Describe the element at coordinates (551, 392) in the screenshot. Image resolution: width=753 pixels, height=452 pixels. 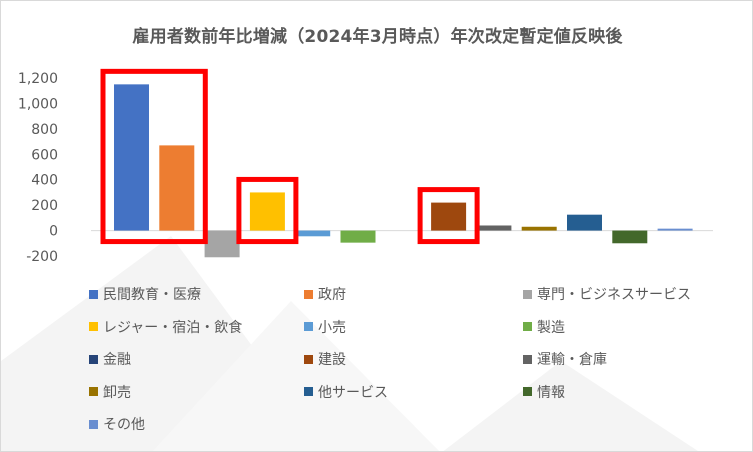
I see `legend-label: 情報` at that location.